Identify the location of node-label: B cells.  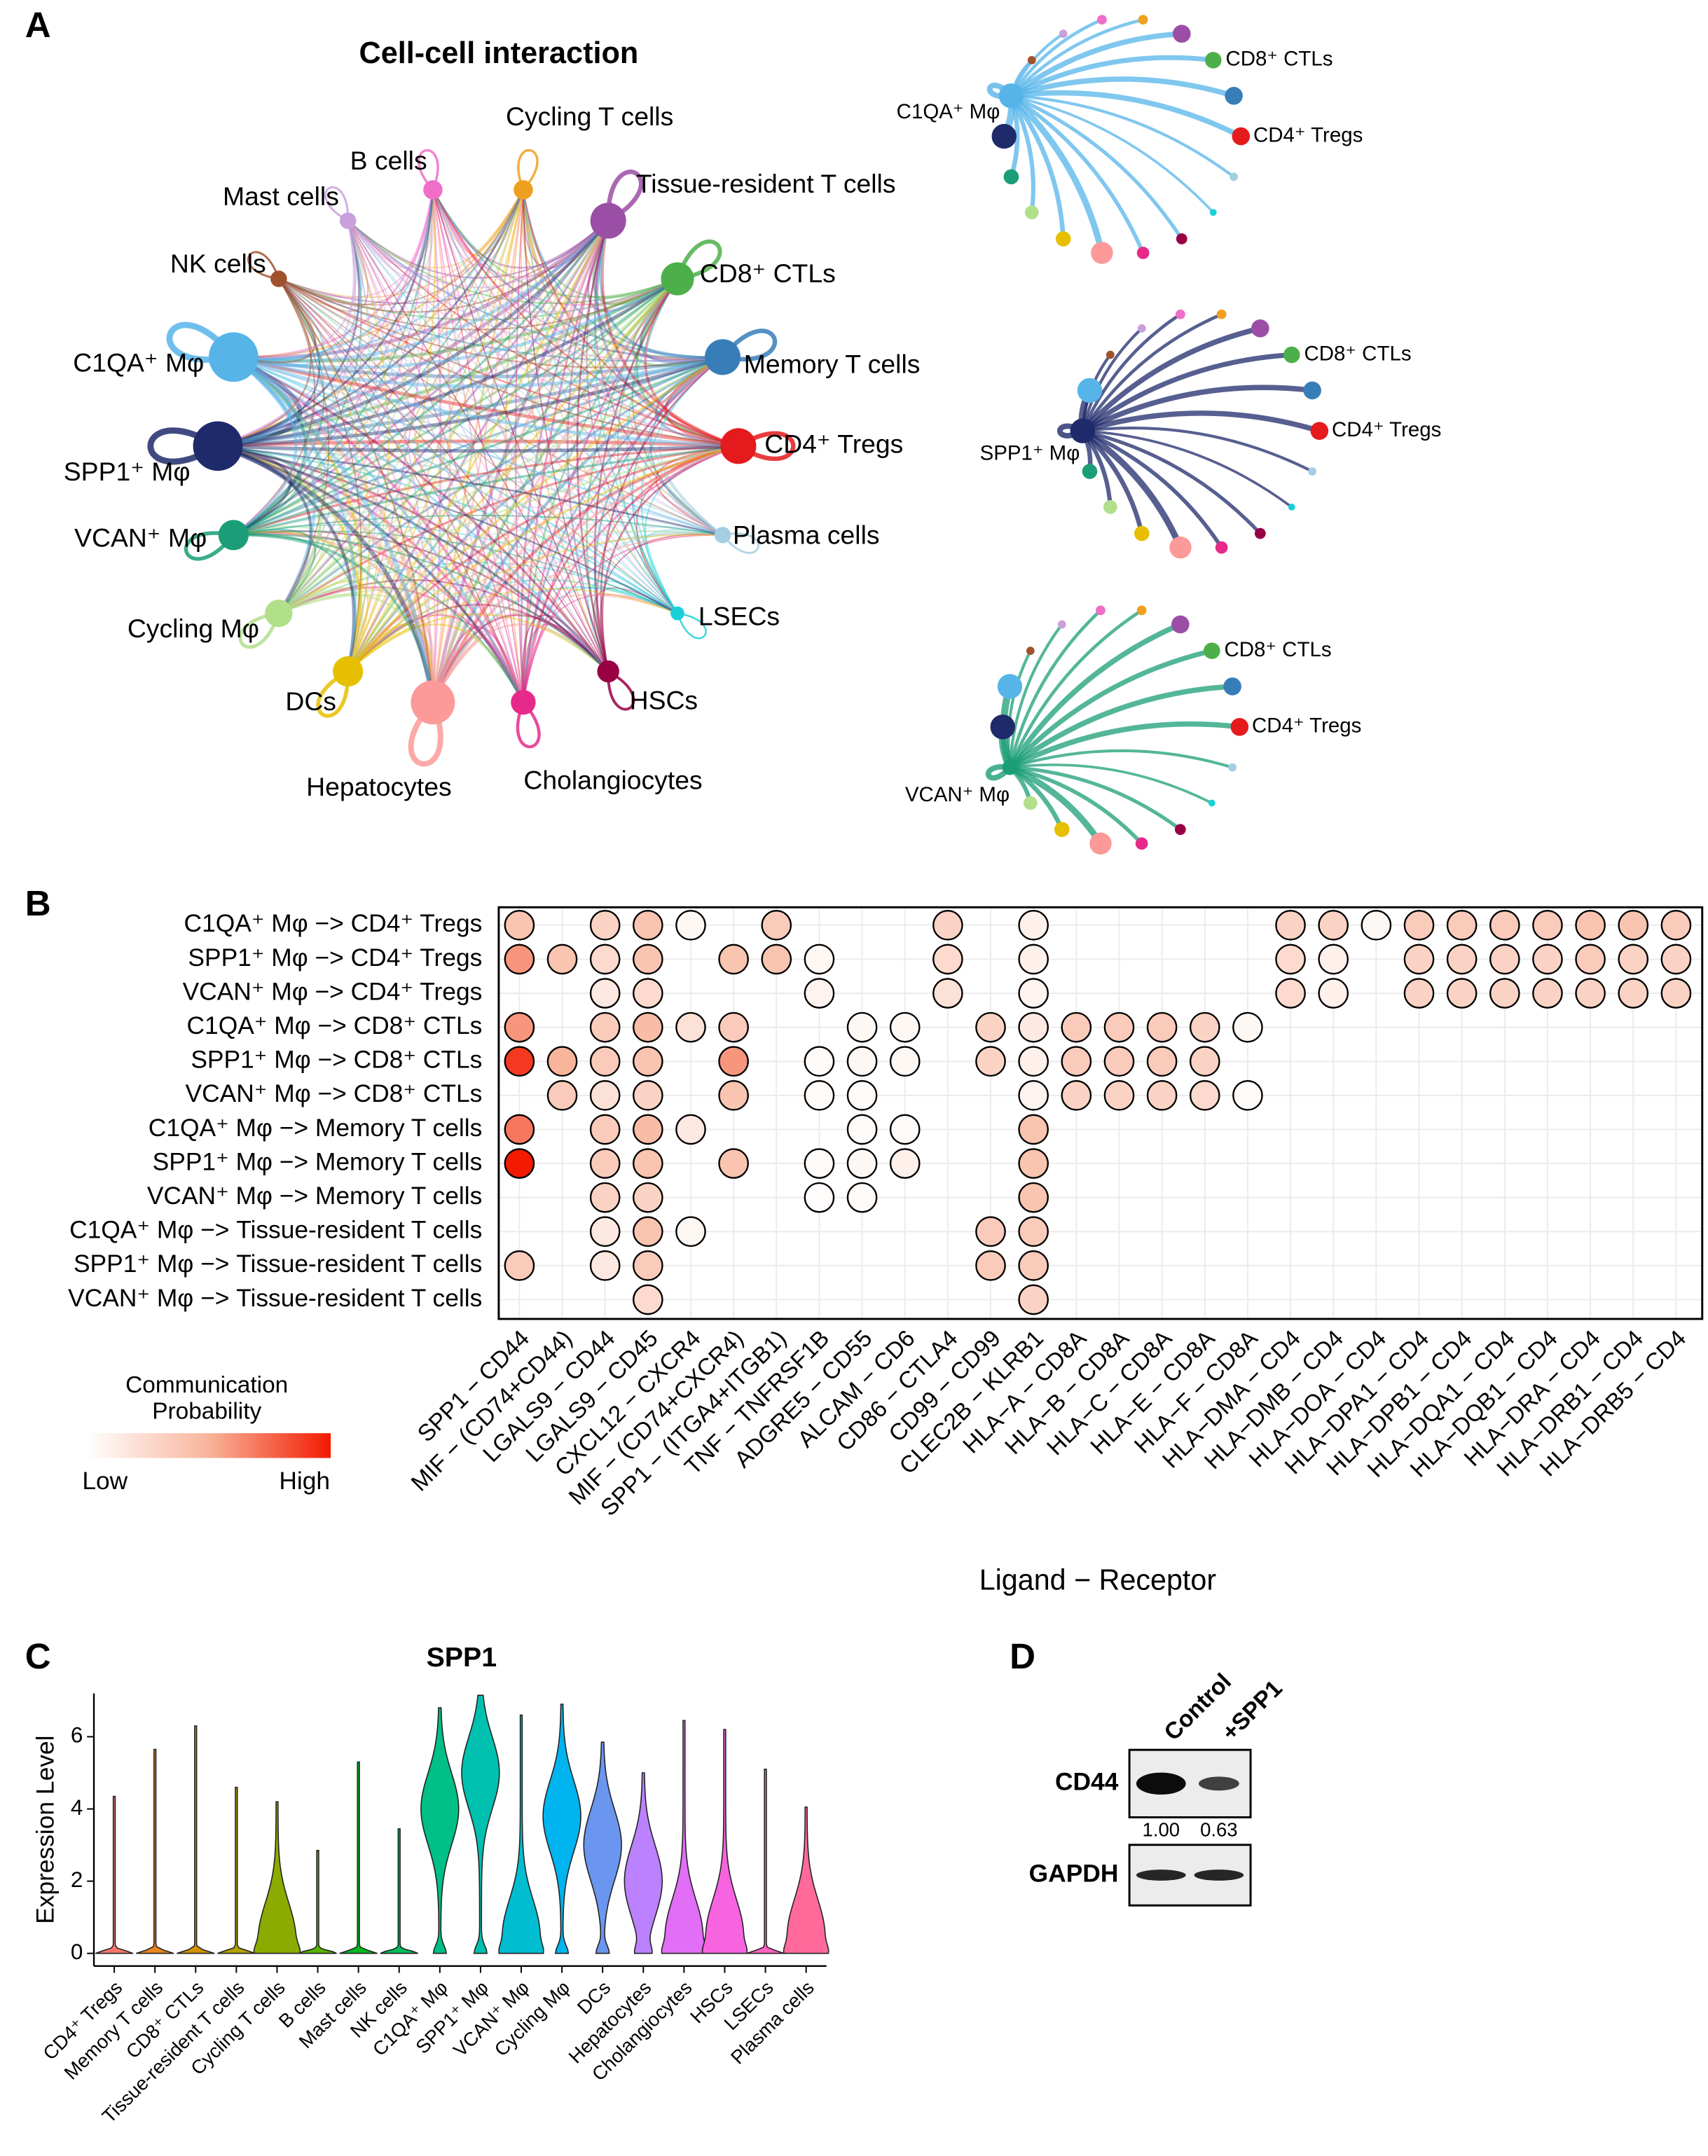
(388, 160).